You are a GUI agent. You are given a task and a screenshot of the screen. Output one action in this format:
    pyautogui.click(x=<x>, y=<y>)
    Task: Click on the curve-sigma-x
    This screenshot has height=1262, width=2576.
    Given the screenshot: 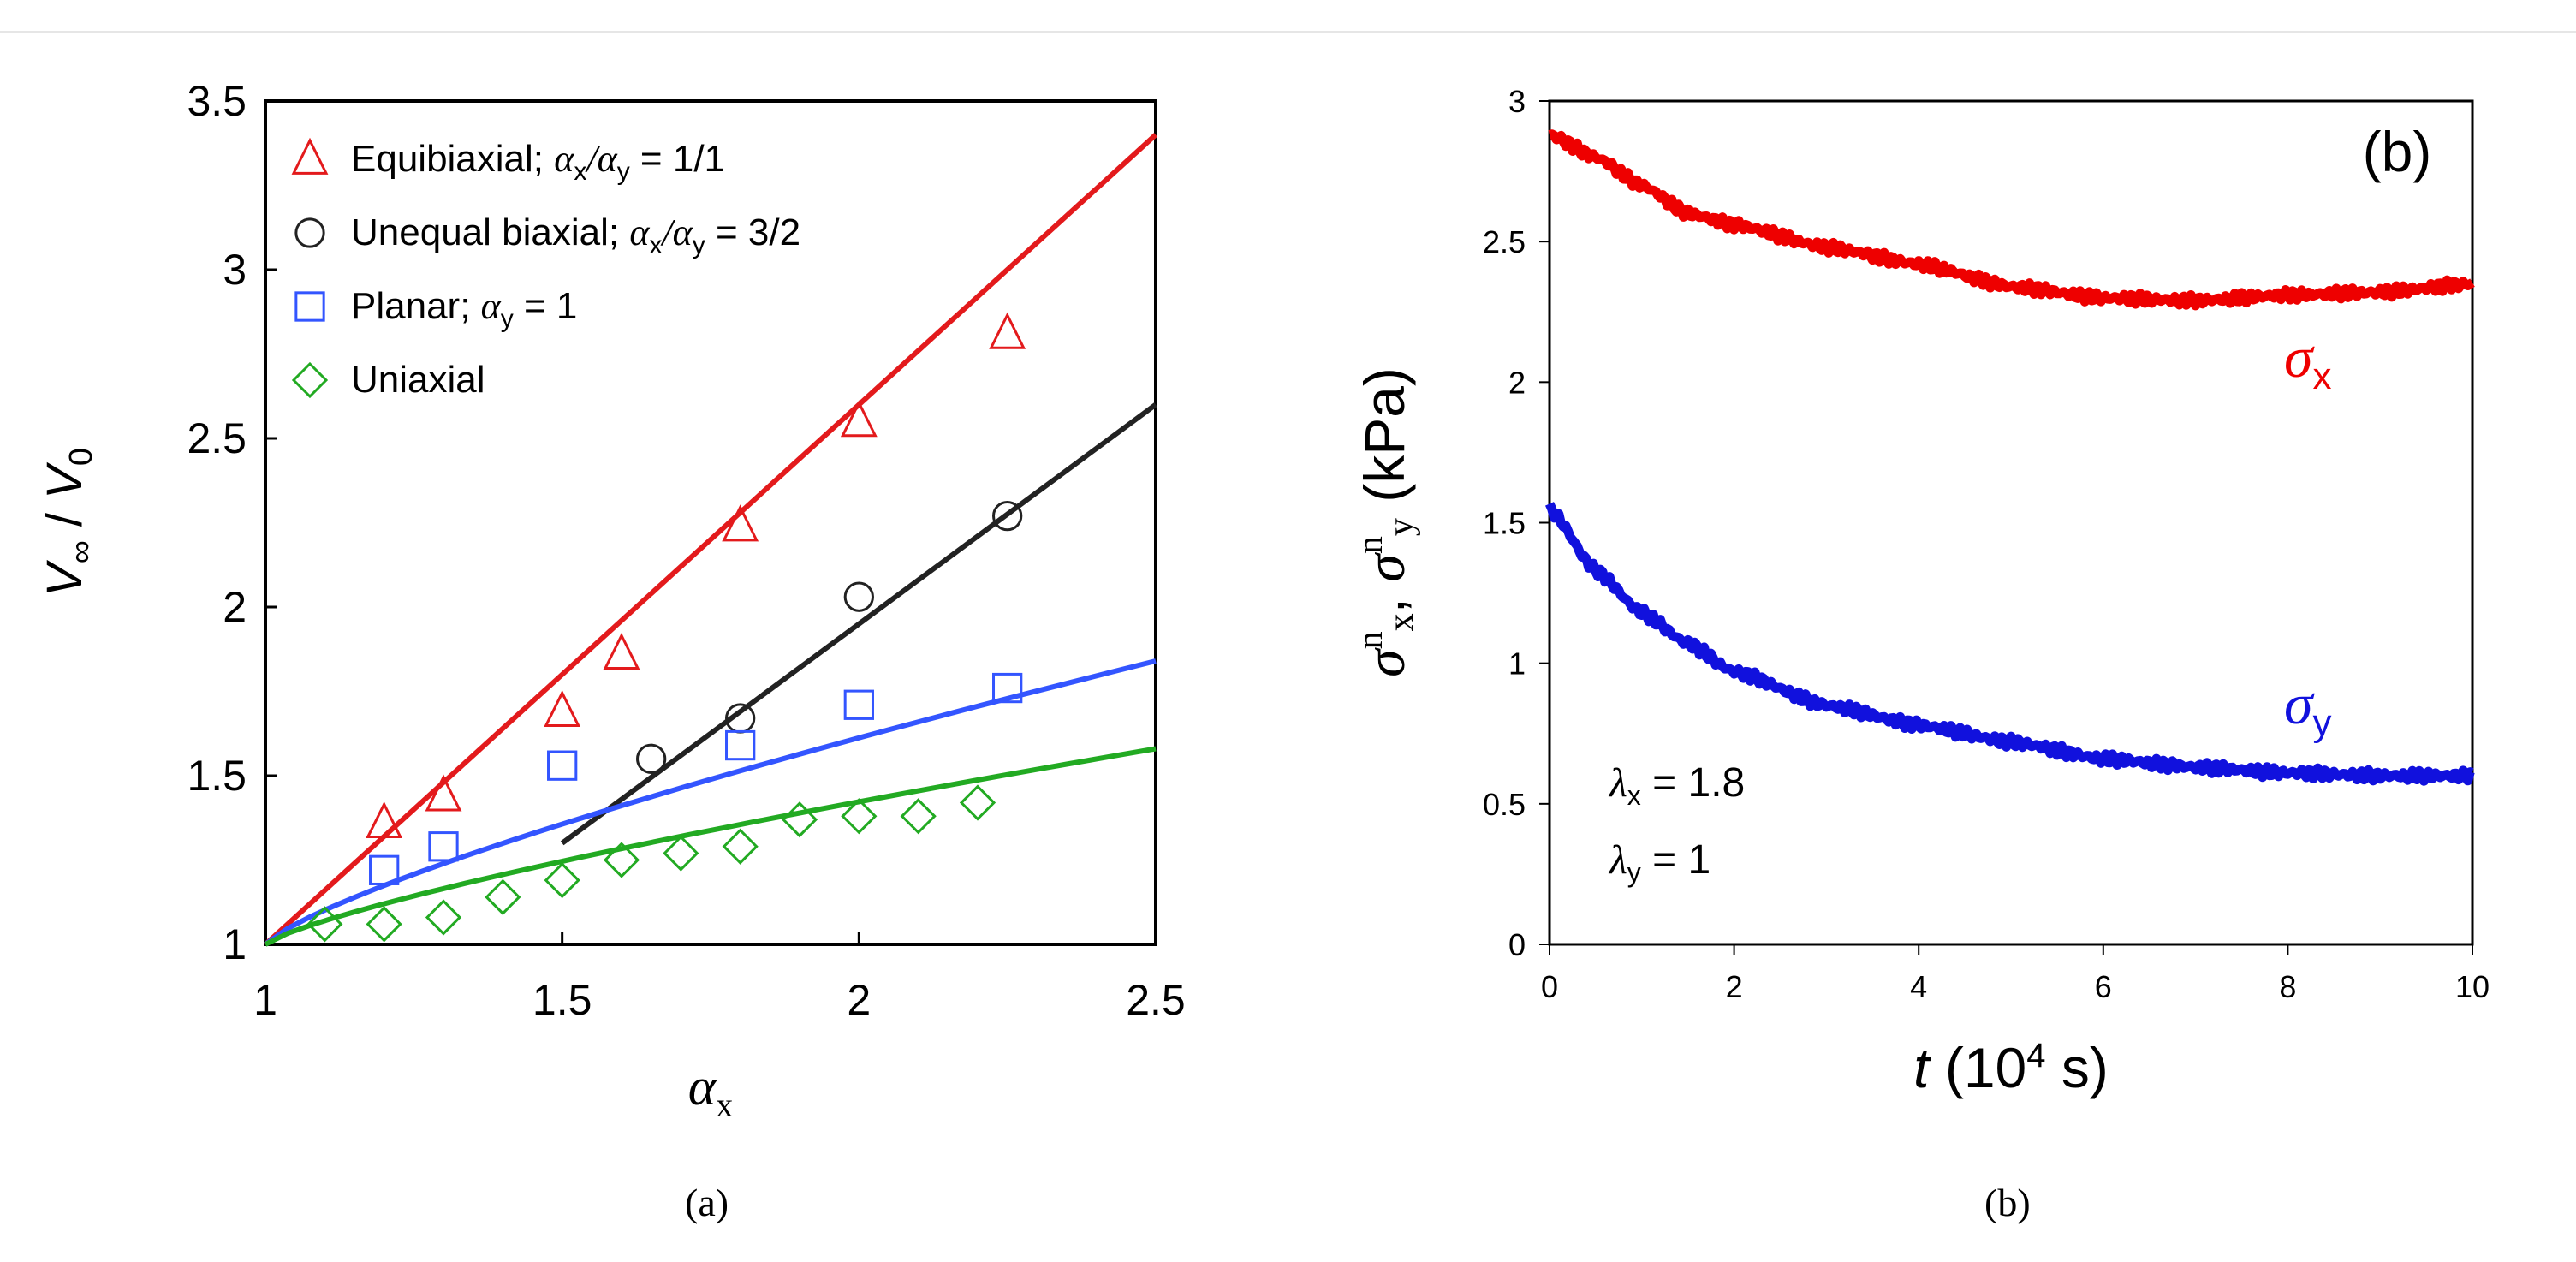 What is the action you would take?
    pyautogui.click(x=2011, y=220)
    